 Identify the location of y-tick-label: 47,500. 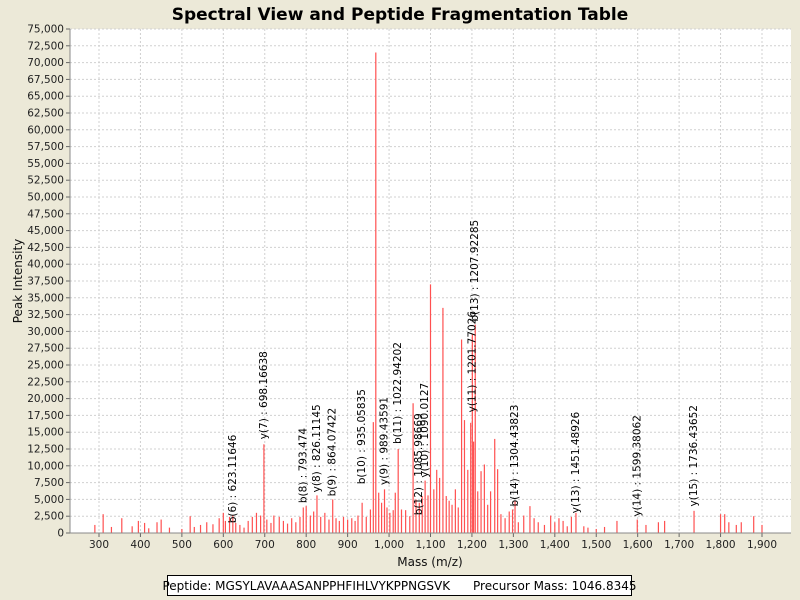
(45, 214).